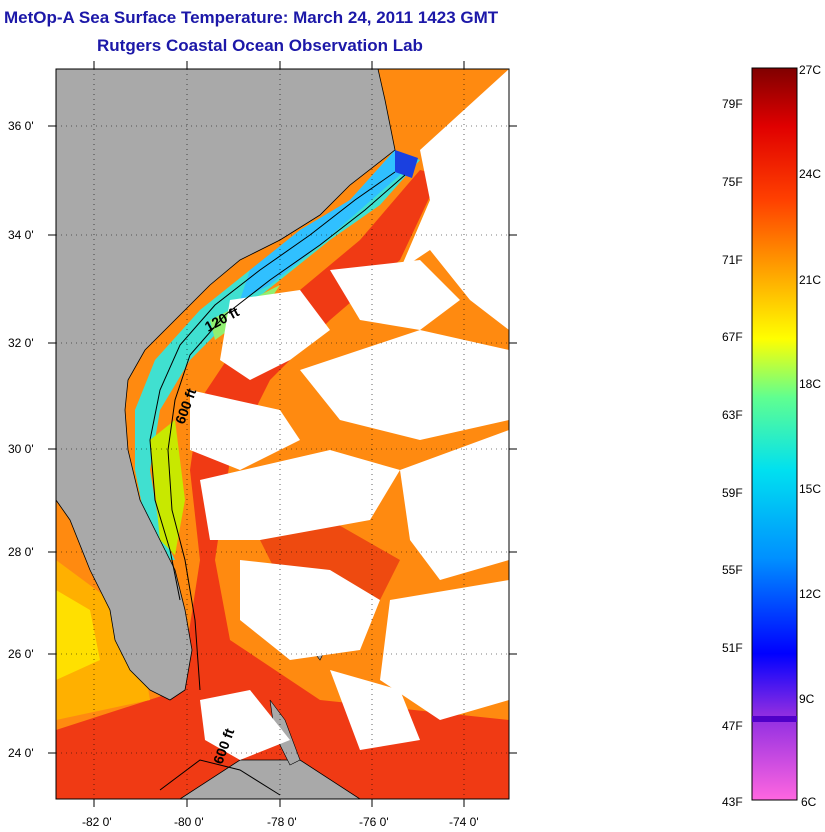 This screenshot has height=832, width=825. I want to click on lat-tick-label: 30 0', so click(21, 449).